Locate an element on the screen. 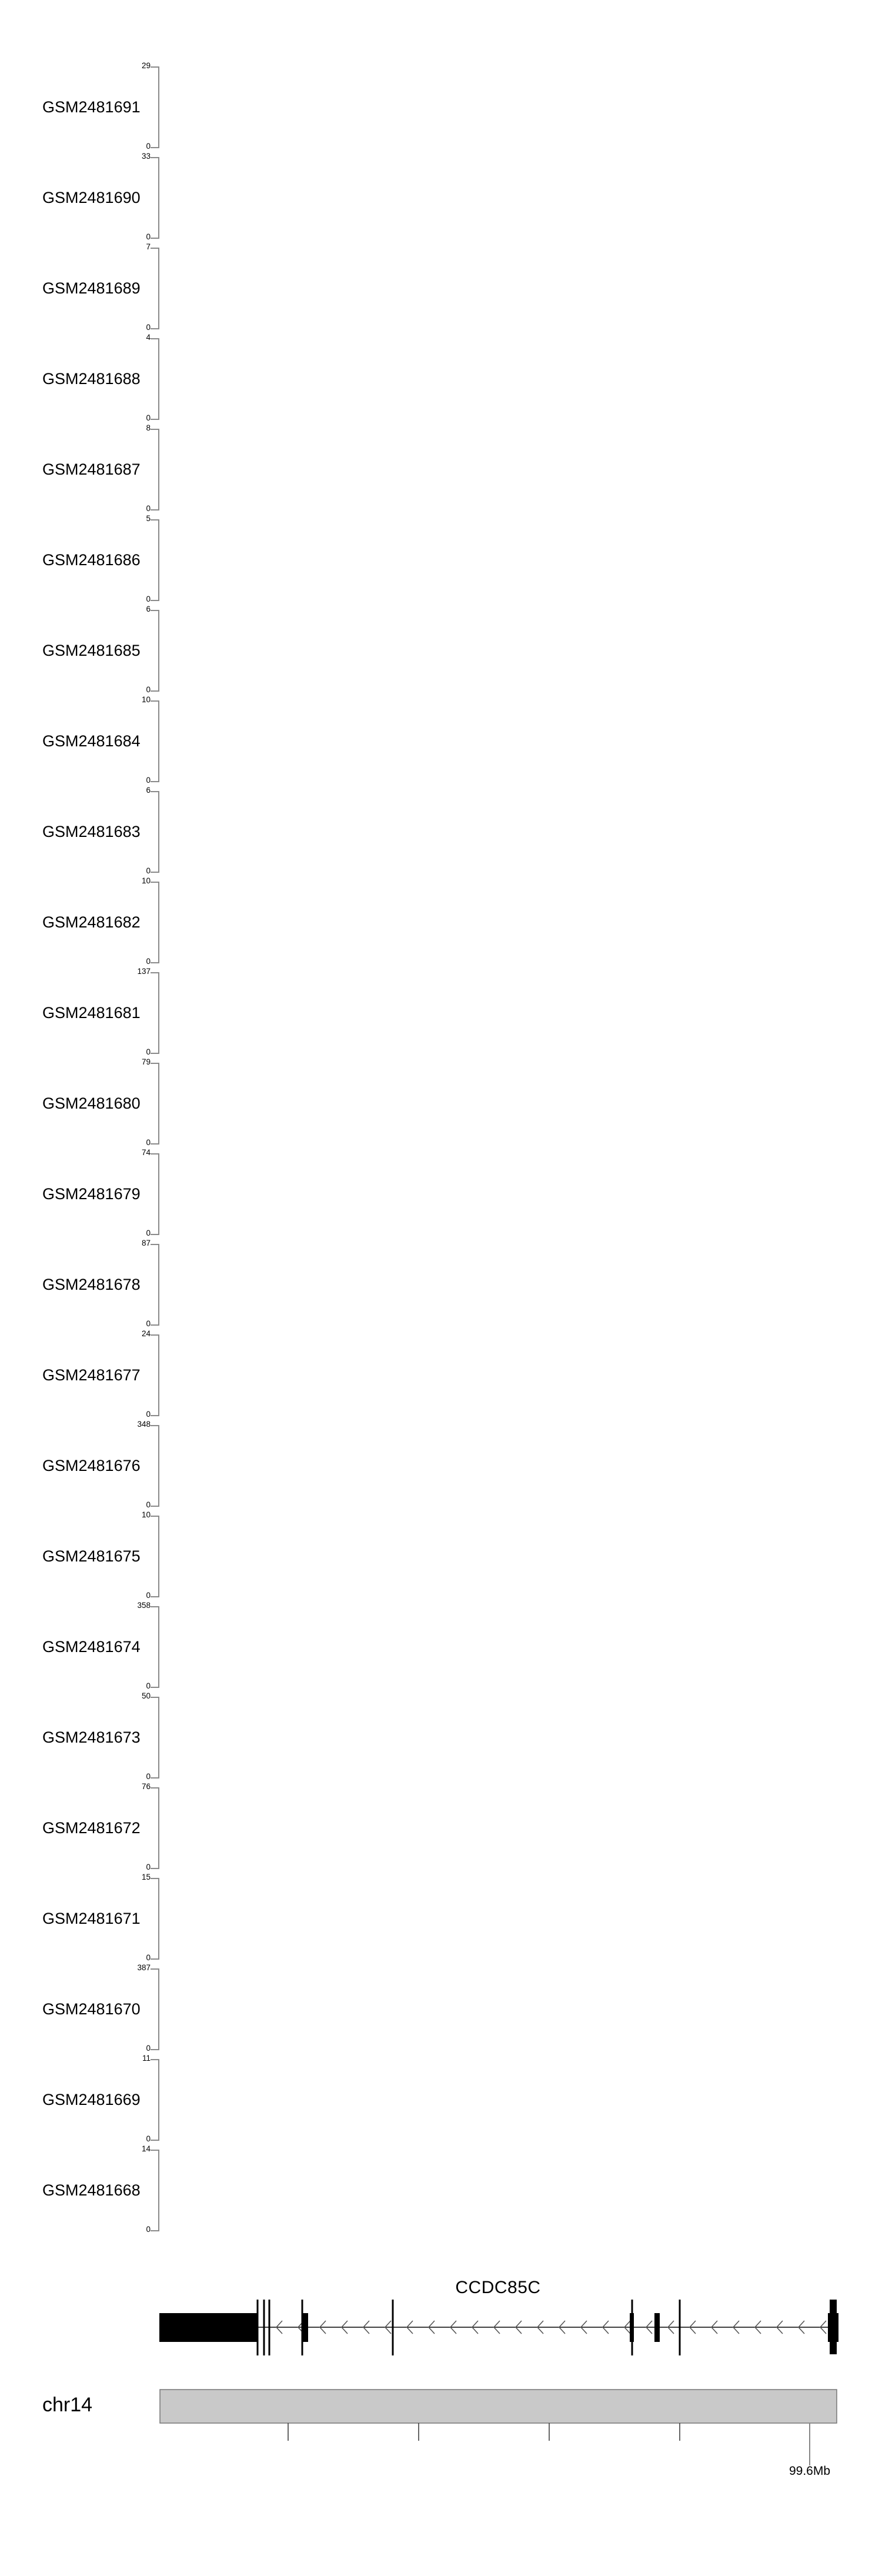  track-label: GSM2481684 is located at coordinates (91, 741).